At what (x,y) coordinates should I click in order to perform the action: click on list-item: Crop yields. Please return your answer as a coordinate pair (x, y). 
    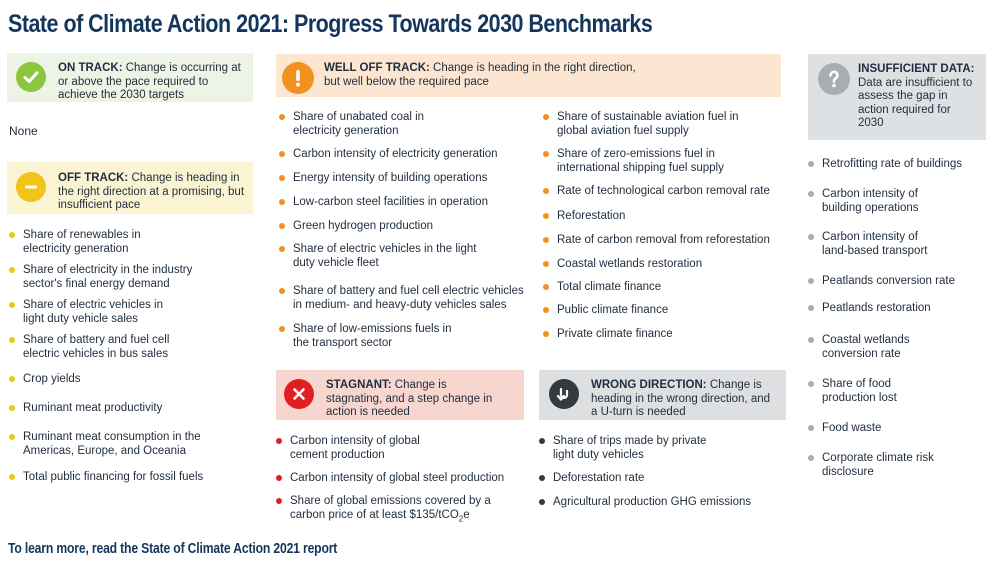
    Looking at the image, I should click on (127, 379).